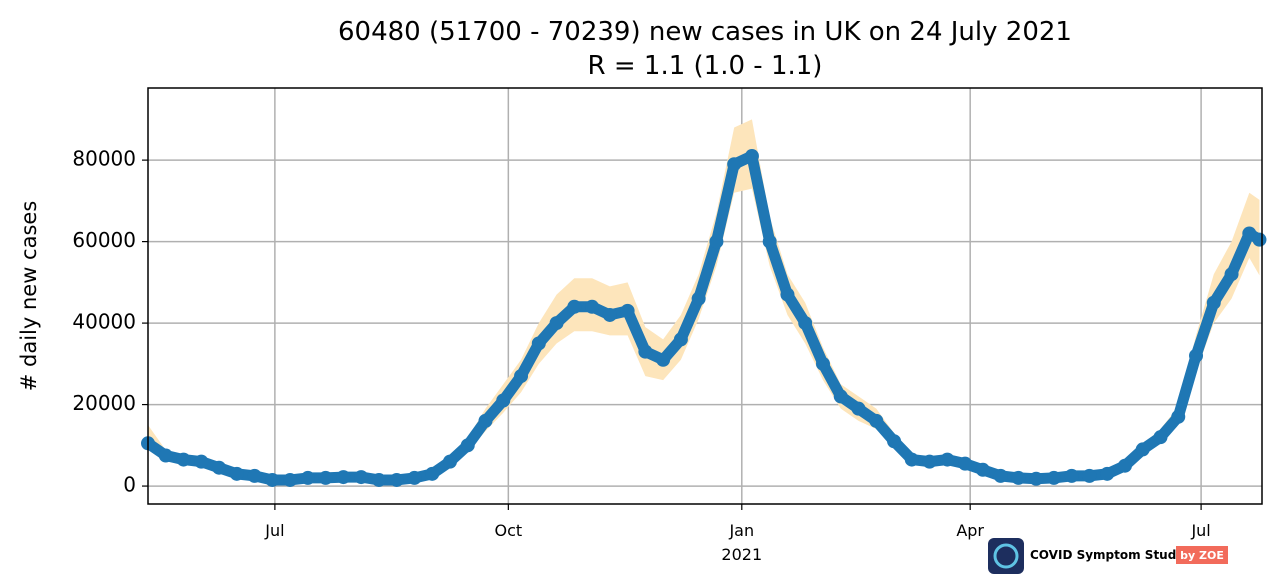 This screenshot has height=586, width=1280. I want to click on y-tick-label: 20000, so click(104, 403).